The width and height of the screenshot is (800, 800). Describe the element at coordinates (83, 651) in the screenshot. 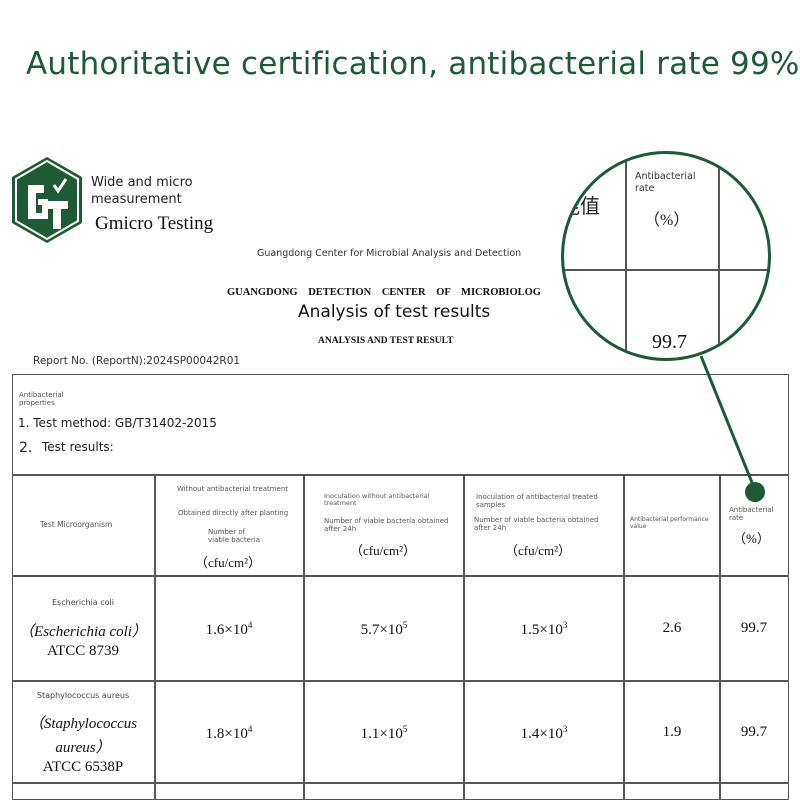

I see `organism-strain: ATCC 8739` at that location.